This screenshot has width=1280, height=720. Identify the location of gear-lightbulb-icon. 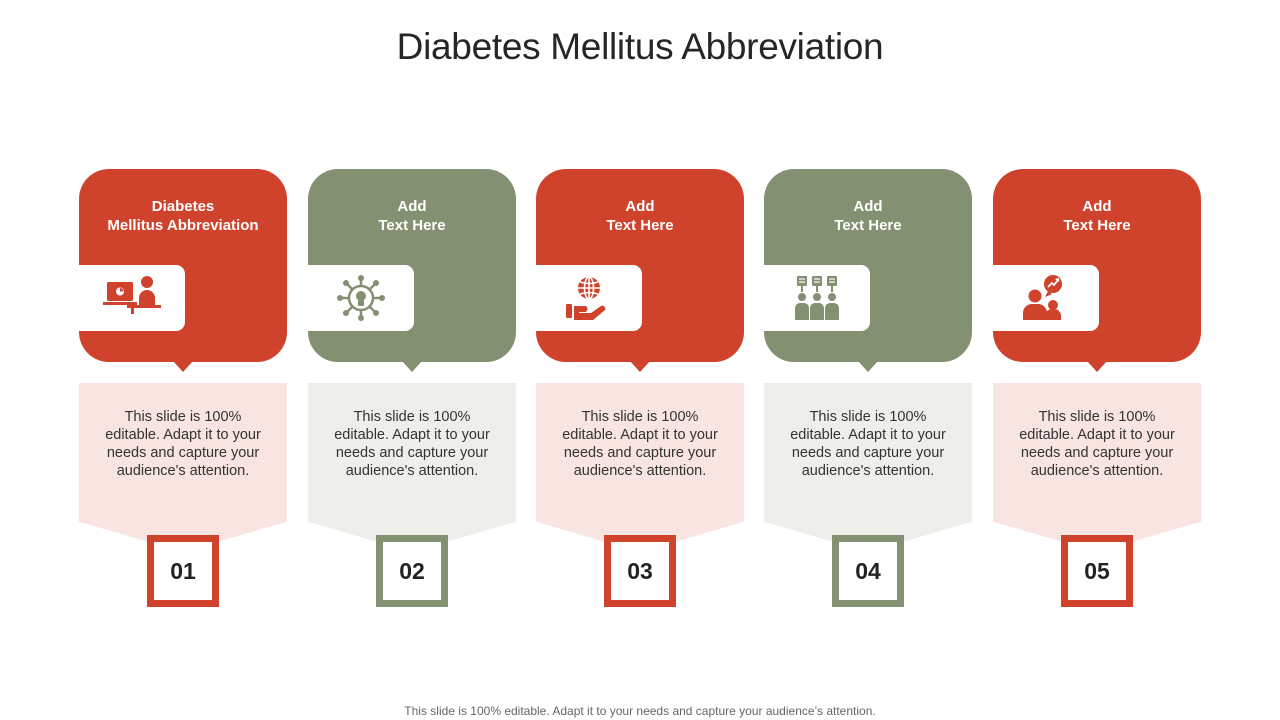
(361, 298).